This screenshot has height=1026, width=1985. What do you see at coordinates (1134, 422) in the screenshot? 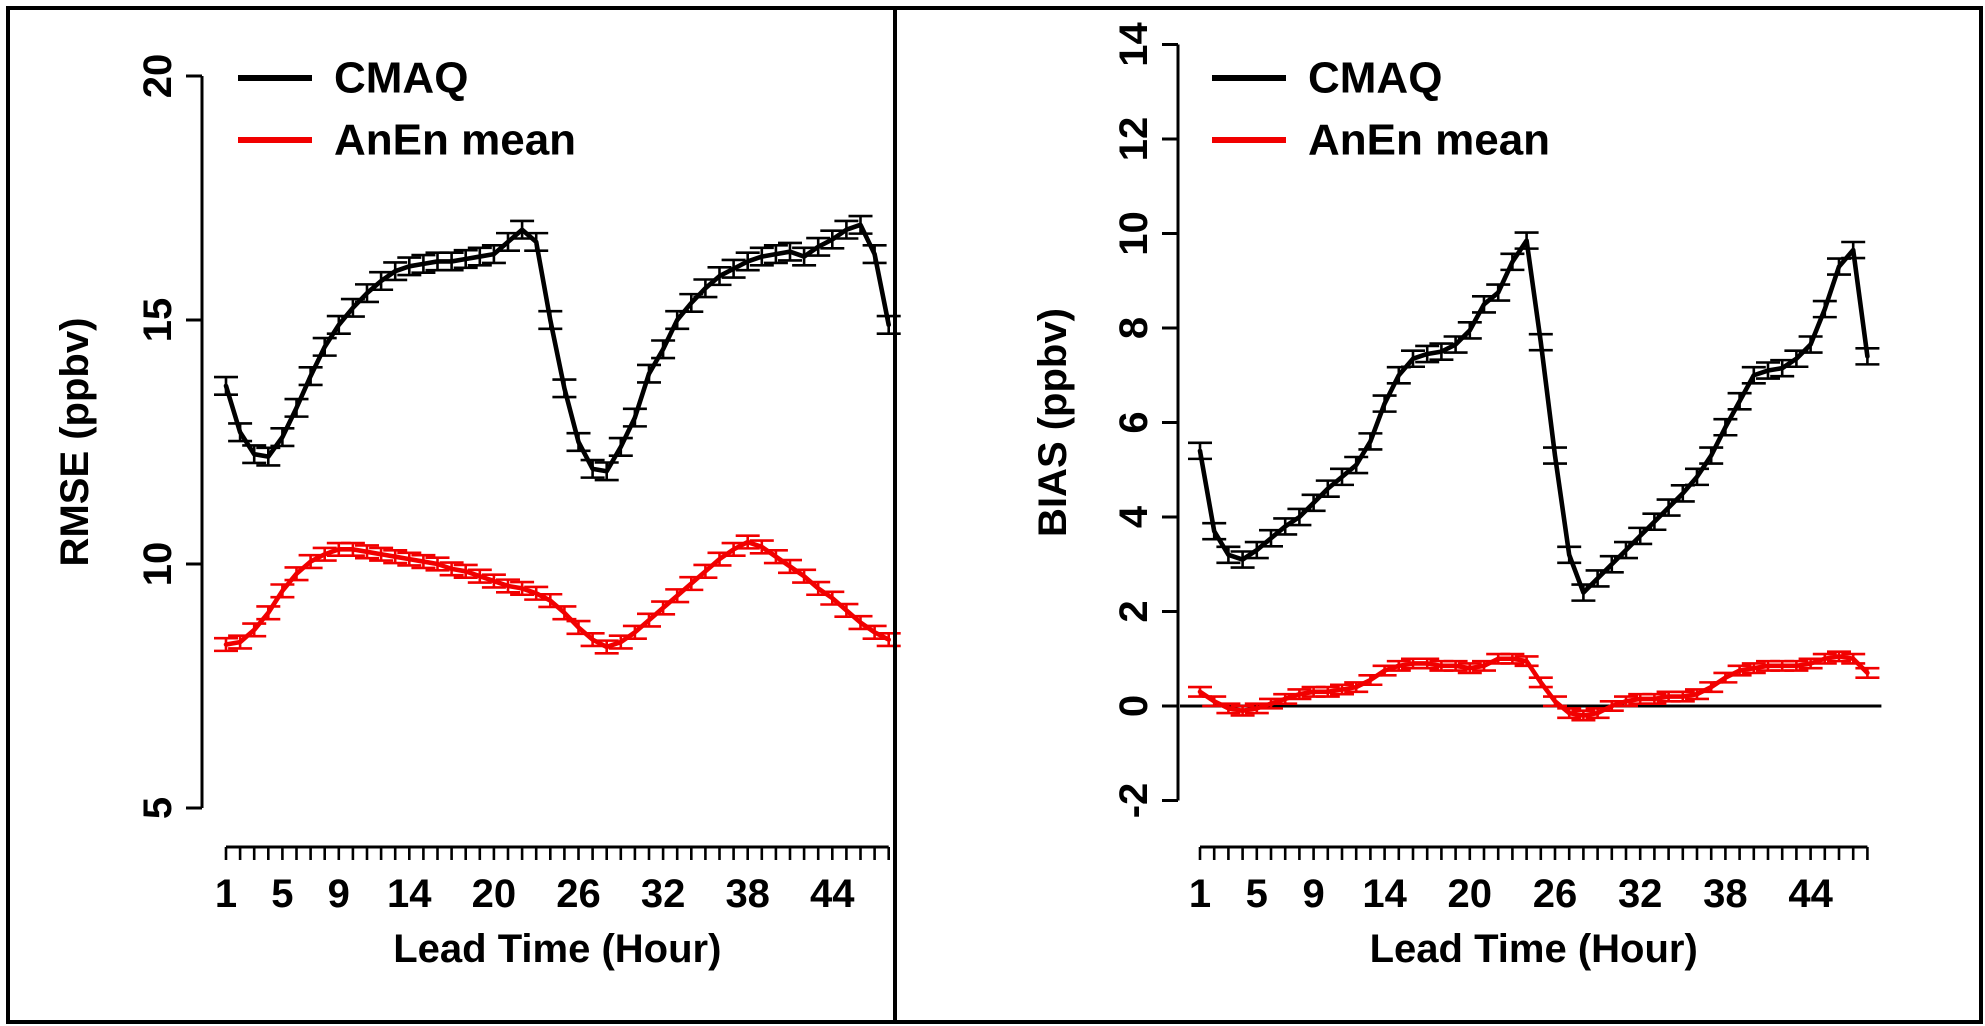
I see `y-tick-label: 6` at bounding box center [1134, 422].